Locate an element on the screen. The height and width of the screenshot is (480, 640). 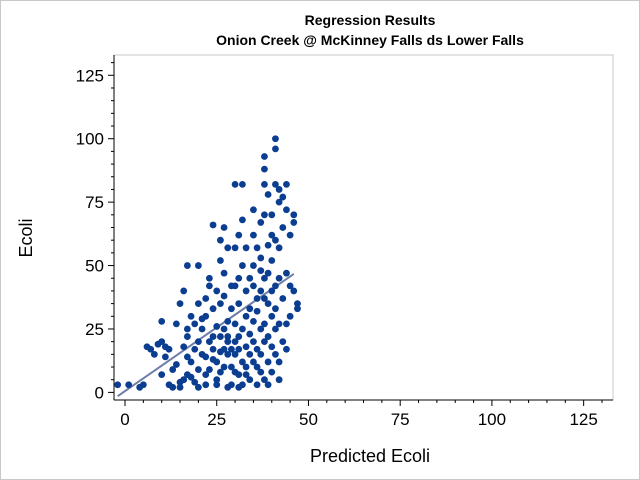
regression-line-segment is located at coordinates (206, 335).